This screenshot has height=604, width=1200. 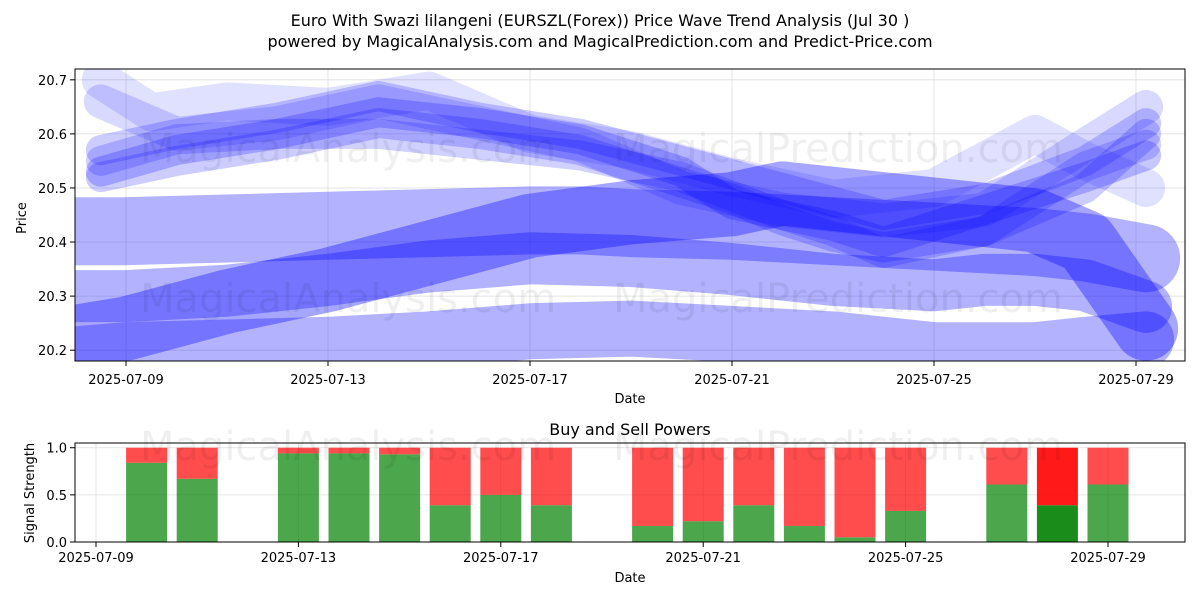 I want to click on top-ytick-label: 20.6, so click(x=52, y=135).